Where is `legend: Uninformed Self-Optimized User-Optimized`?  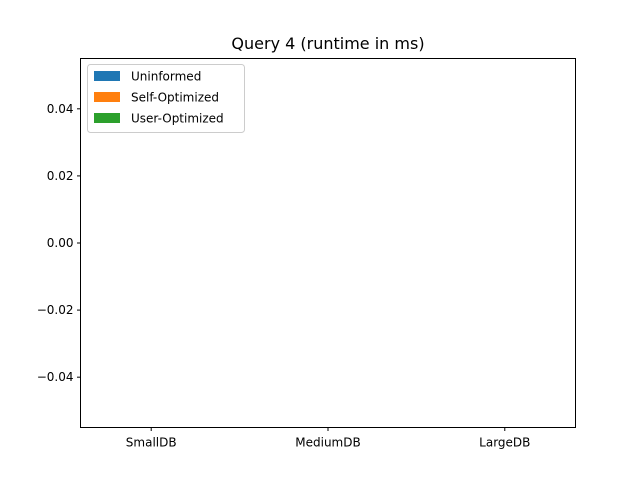 legend: Uninformed Self-Optimized User-Optimized is located at coordinates (166, 98).